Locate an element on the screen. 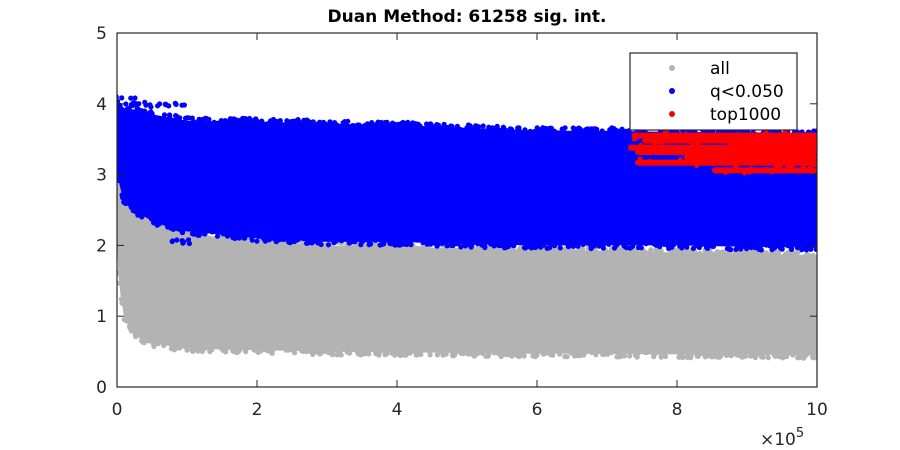 The height and width of the screenshot is (450, 900). y-tick-label: 4 is located at coordinates (101, 105).